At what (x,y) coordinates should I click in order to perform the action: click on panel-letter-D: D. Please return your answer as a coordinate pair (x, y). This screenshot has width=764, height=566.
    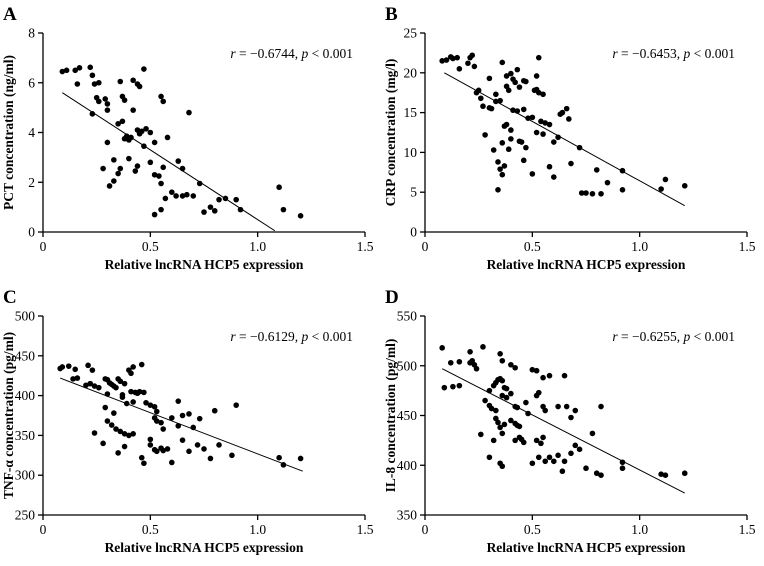
    Looking at the image, I should click on (392, 297).